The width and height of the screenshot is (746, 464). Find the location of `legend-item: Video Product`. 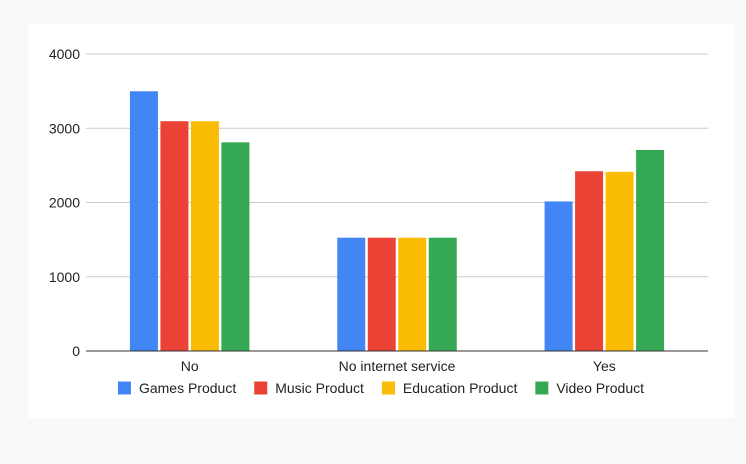

legend-item: Video Product is located at coordinates (589, 388).